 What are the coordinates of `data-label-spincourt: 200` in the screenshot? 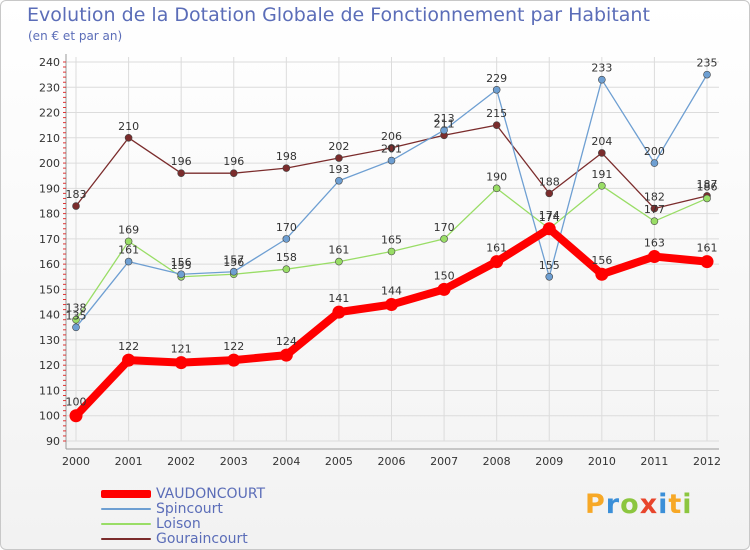 It's located at (654, 151).